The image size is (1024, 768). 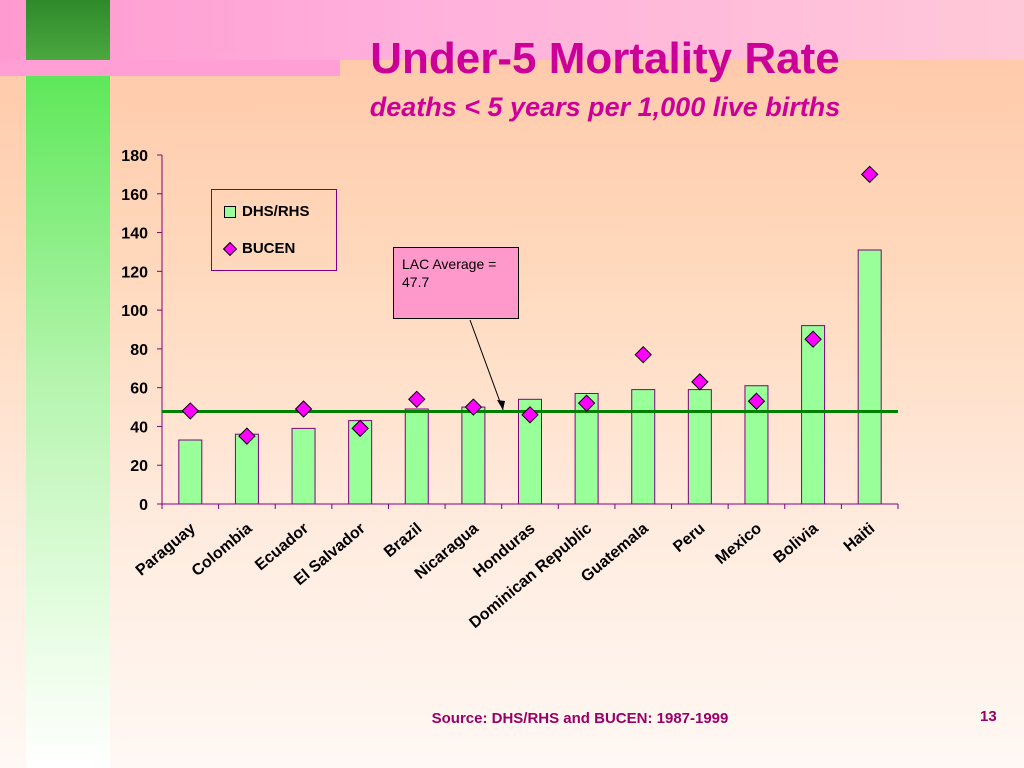 What do you see at coordinates (486, 365) in the screenshot?
I see `callout-arrow-line` at bounding box center [486, 365].